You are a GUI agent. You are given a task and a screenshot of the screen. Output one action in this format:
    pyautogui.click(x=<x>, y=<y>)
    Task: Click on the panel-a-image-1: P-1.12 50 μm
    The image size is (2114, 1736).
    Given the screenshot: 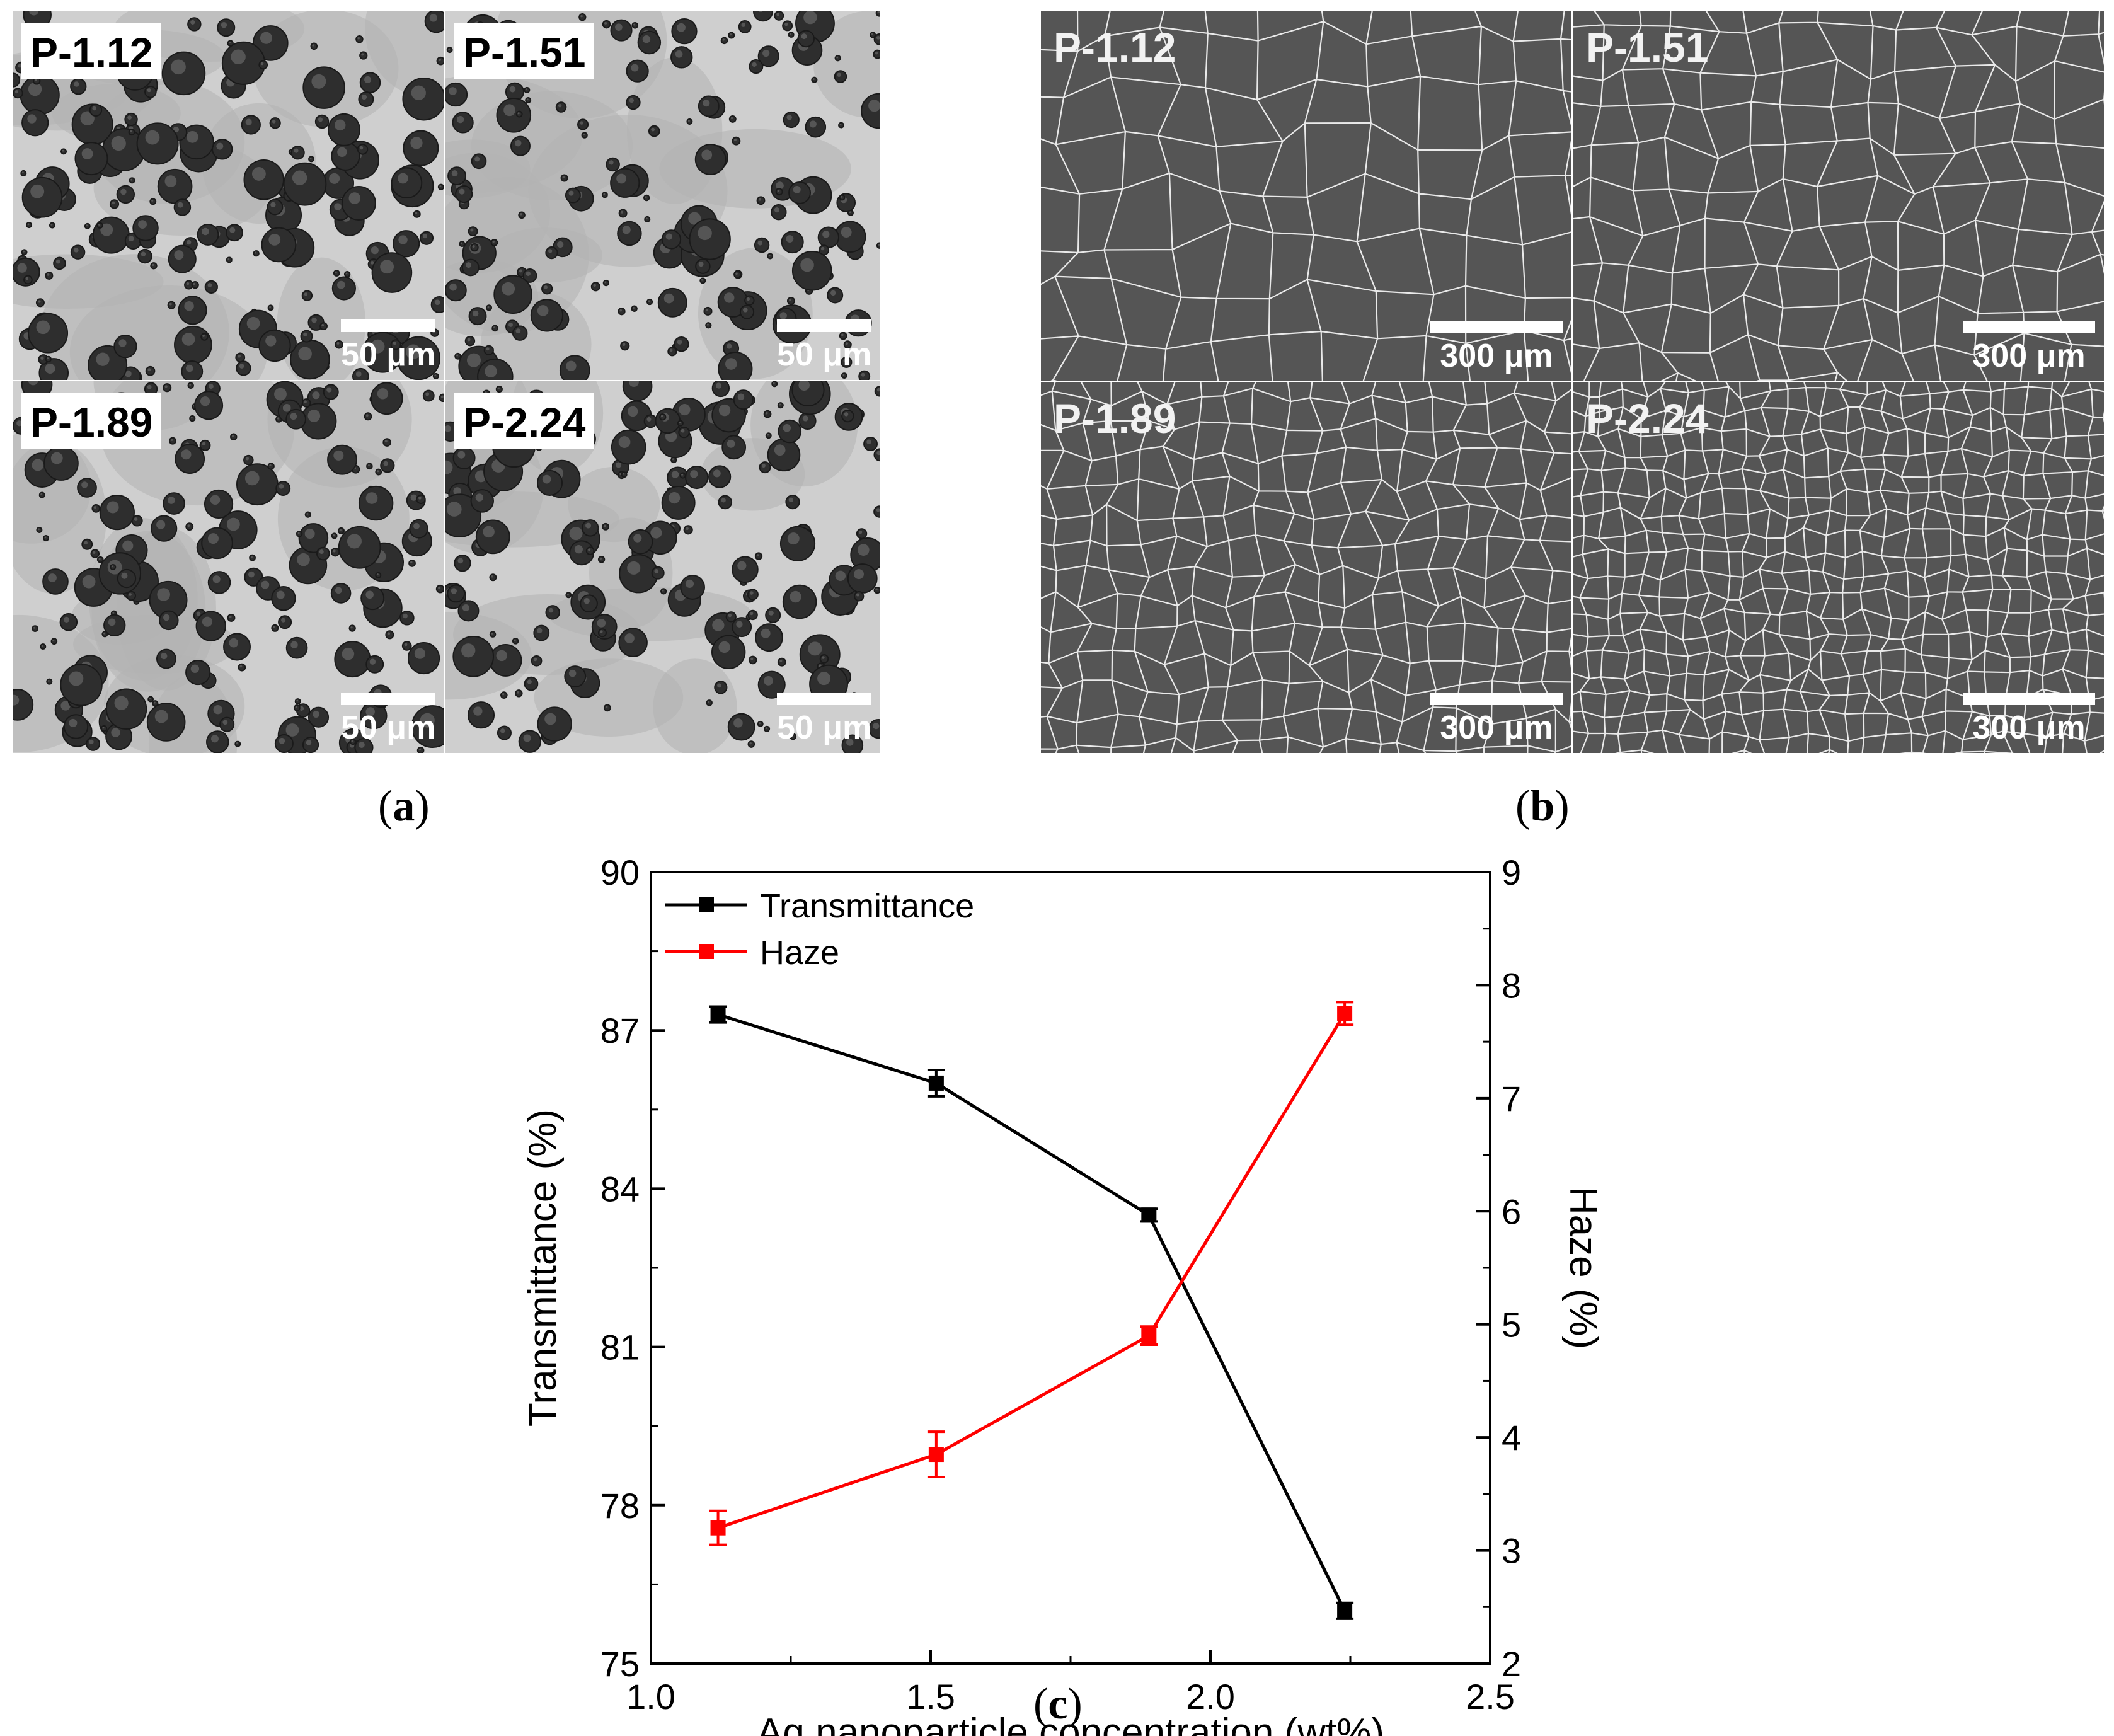 What is the action you would take?
    pyautogui.click(x=228, y=195)
    